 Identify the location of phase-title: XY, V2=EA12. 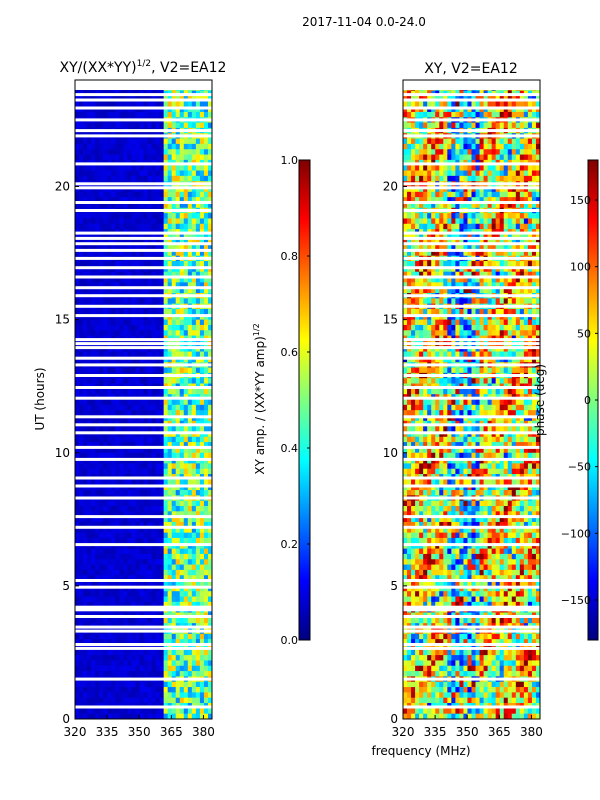
(471, 69).